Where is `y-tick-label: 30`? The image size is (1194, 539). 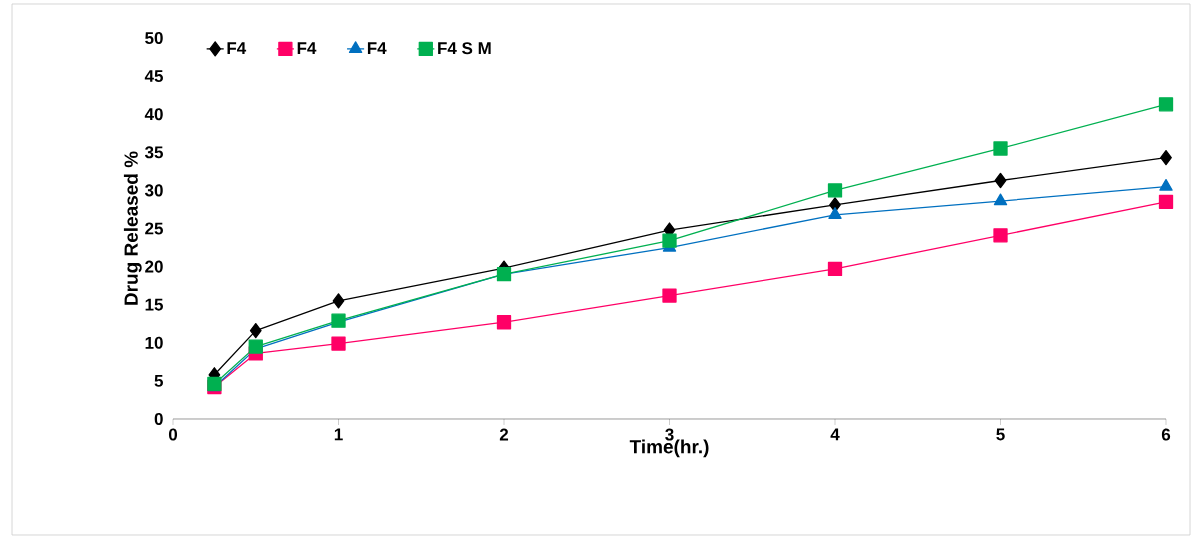 y-tick-label: 30 is located at coordinates (153, 190).